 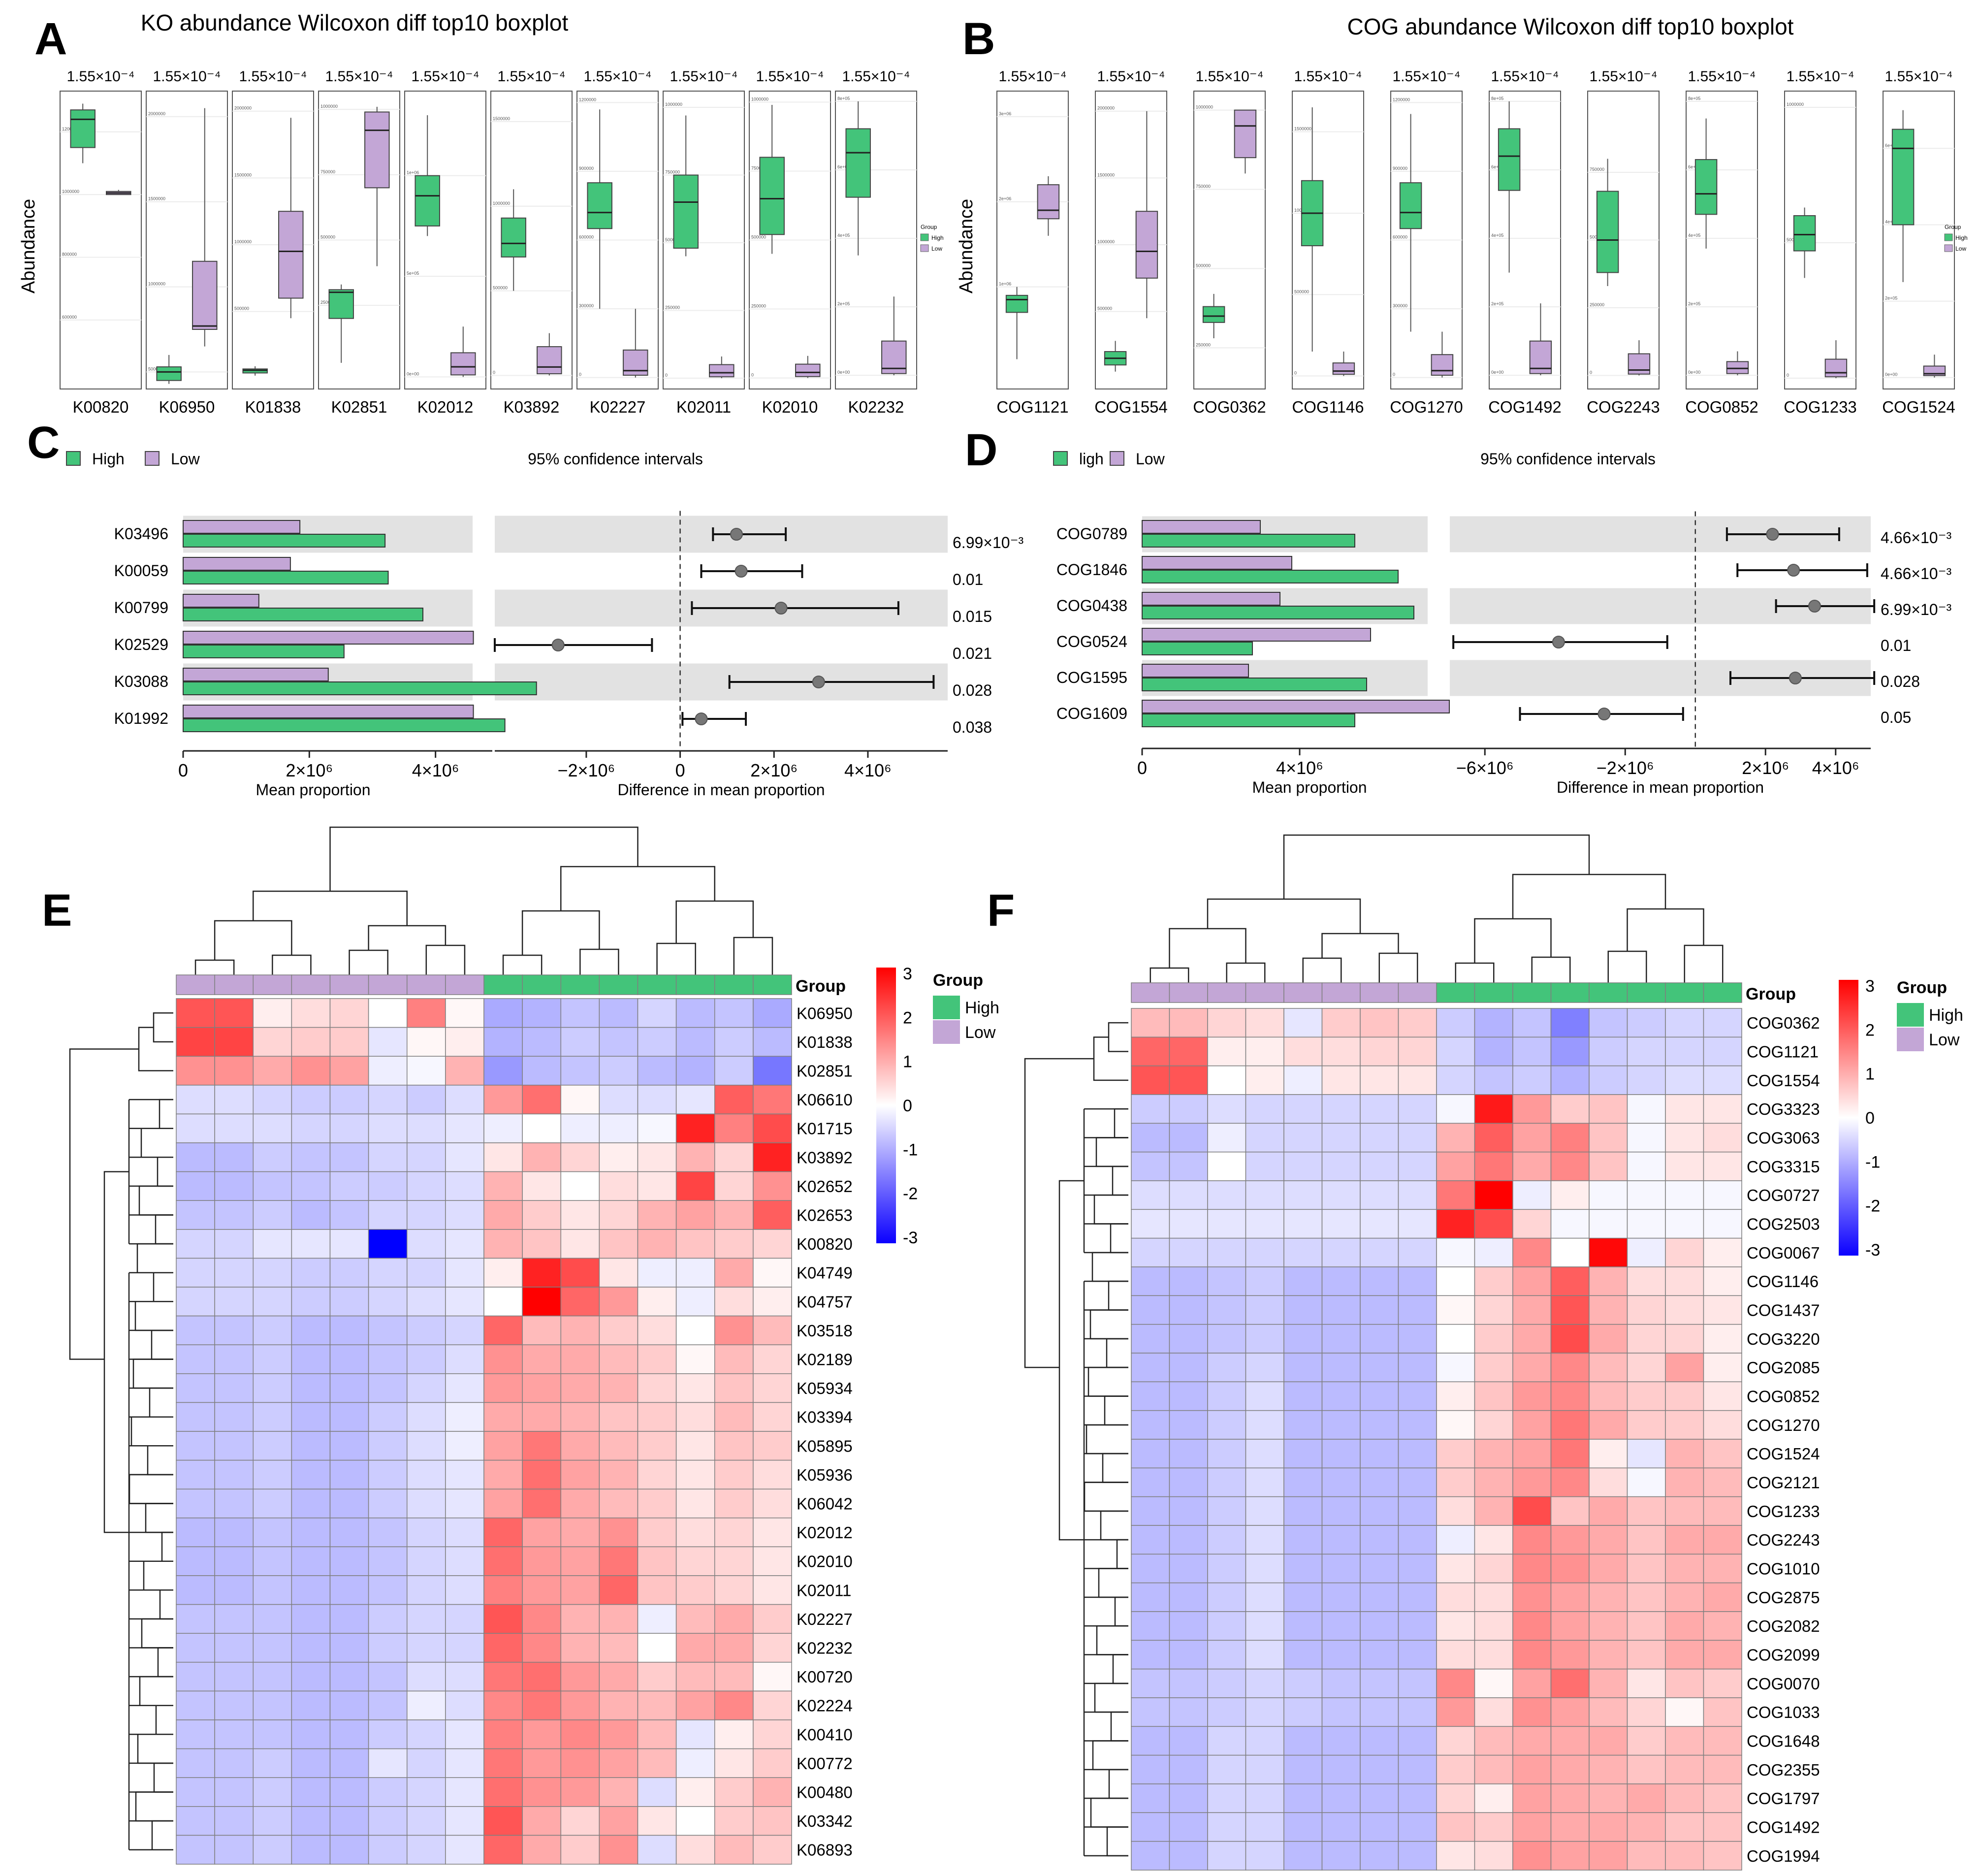 I want to click on p-value: 4.66×10⁻³, so click(x=1916, y=538).